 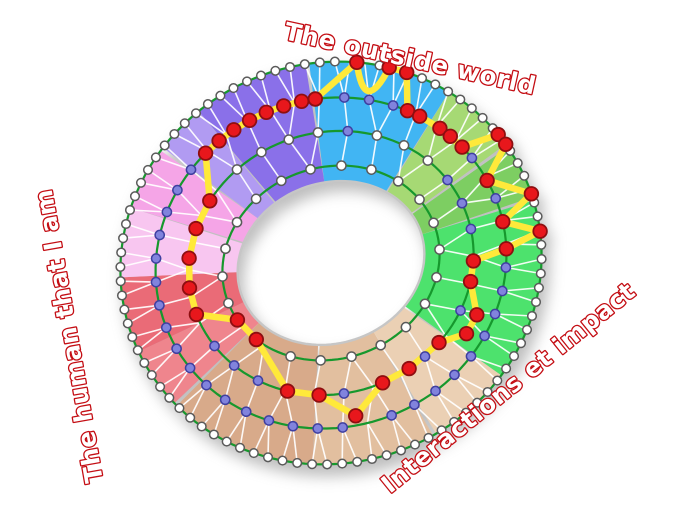 What do you see at coordinates (261, 133) in the screenshot?
I see `sector-purple` at bounding box center [261, 133].